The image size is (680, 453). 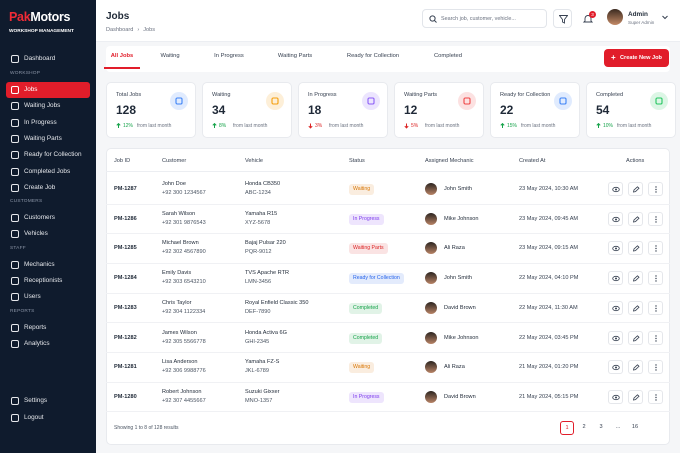 What do you see at coordinates (258, 222) in the screenshot?
I see `vehicle-plate: XYZ-5678` at bounding box center [258, 222].